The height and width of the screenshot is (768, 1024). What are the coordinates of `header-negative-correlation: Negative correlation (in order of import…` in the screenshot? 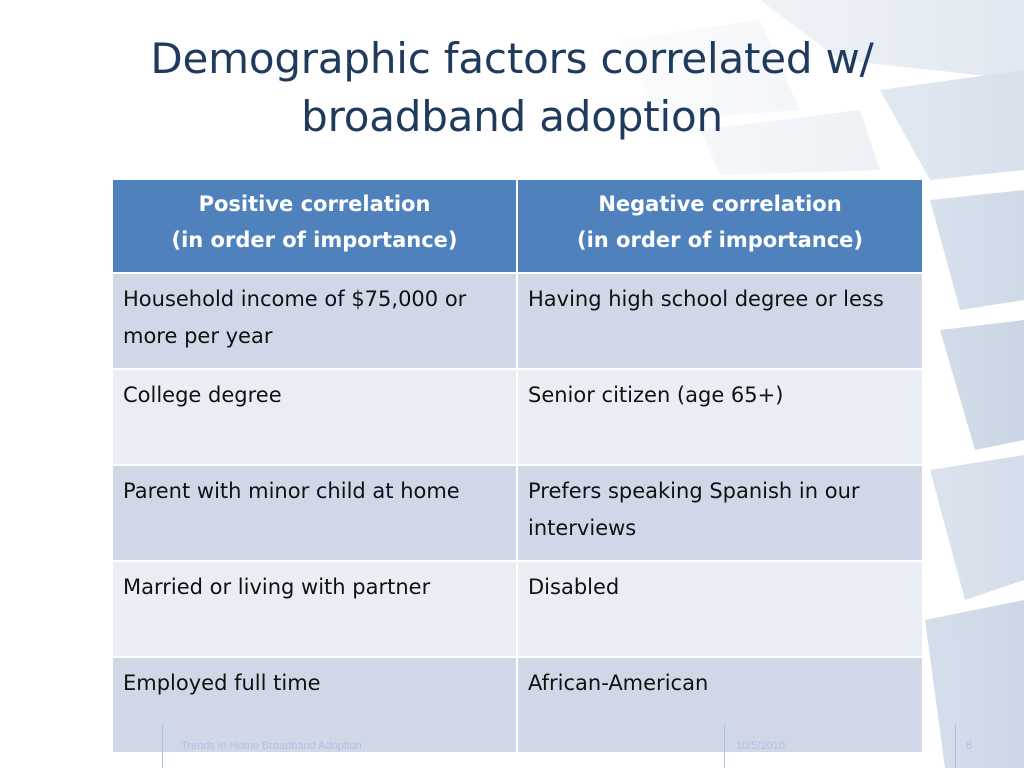 It's located at (720, 226).